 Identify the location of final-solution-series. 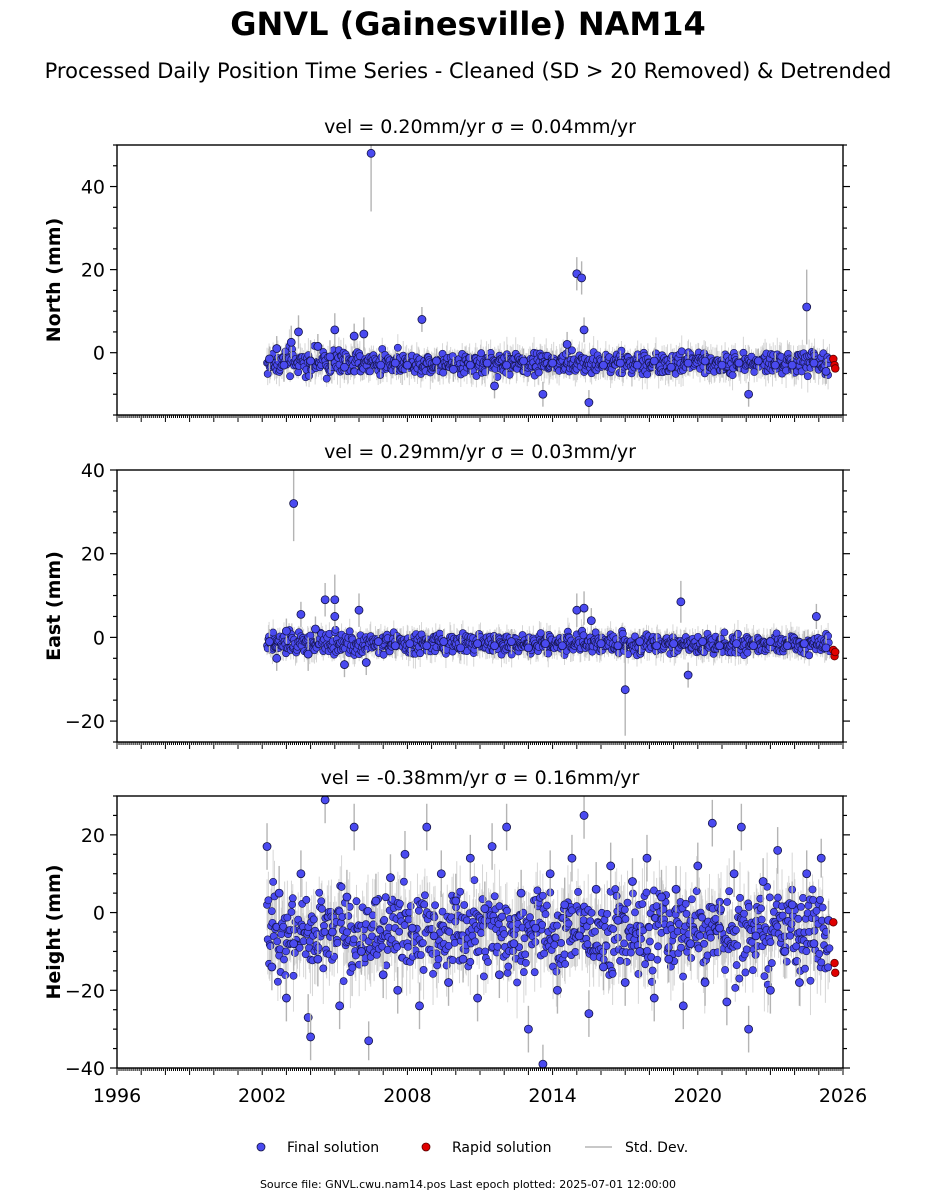
(547, 932).